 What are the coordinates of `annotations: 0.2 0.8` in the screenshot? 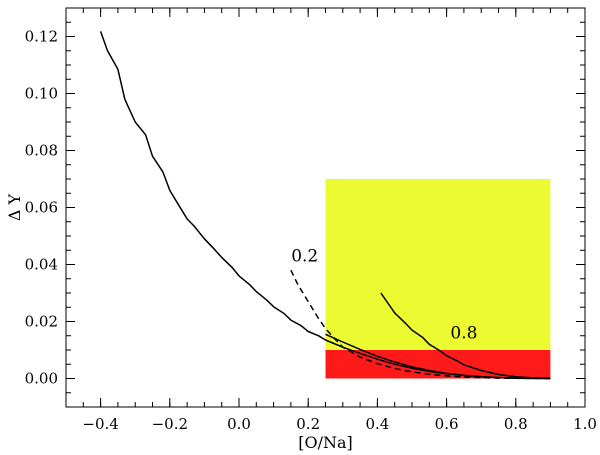 It's located at (384, 295).